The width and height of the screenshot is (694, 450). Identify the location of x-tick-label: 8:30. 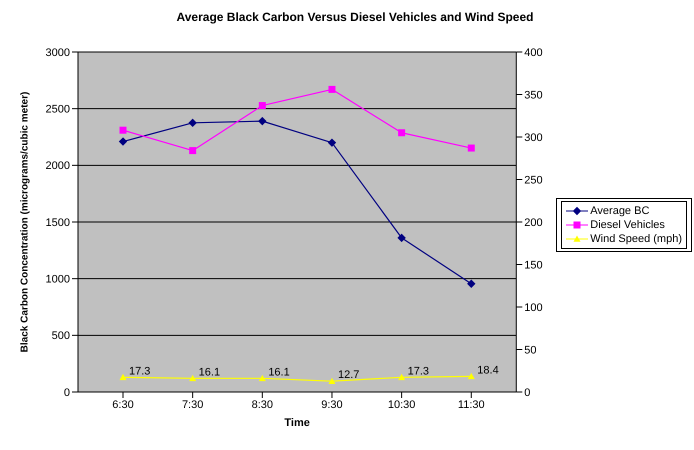
(263, 404).